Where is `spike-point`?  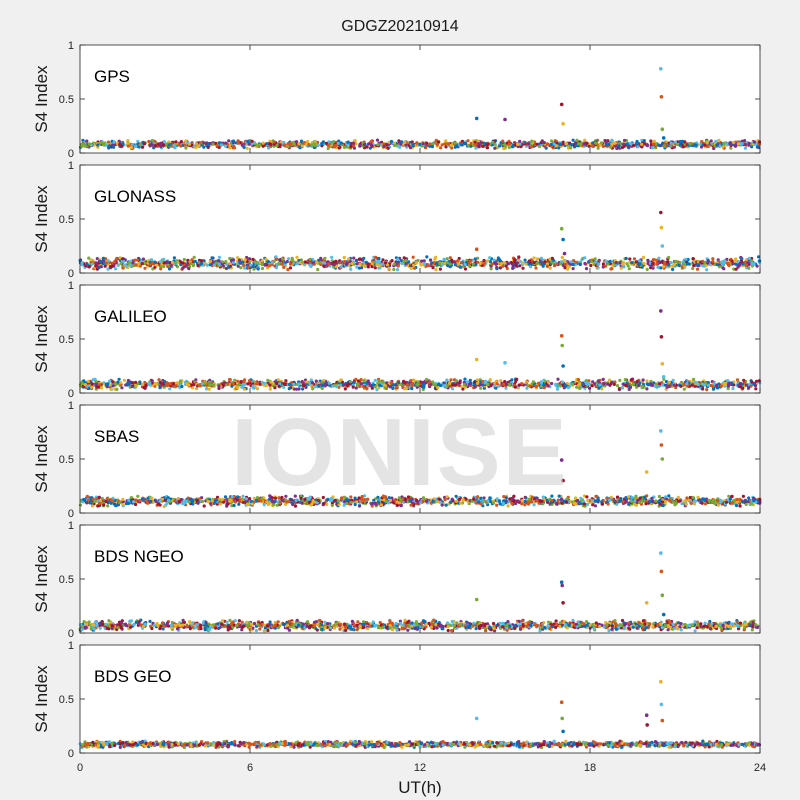 spike-point is located at coordinates (476, 249).